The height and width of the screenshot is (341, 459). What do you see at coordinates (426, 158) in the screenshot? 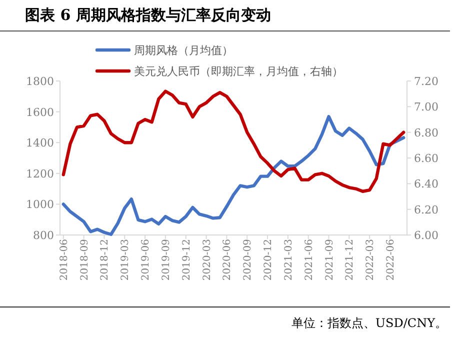
I see `y2-tick-label: 6.60` at bounding box center [426, 158].